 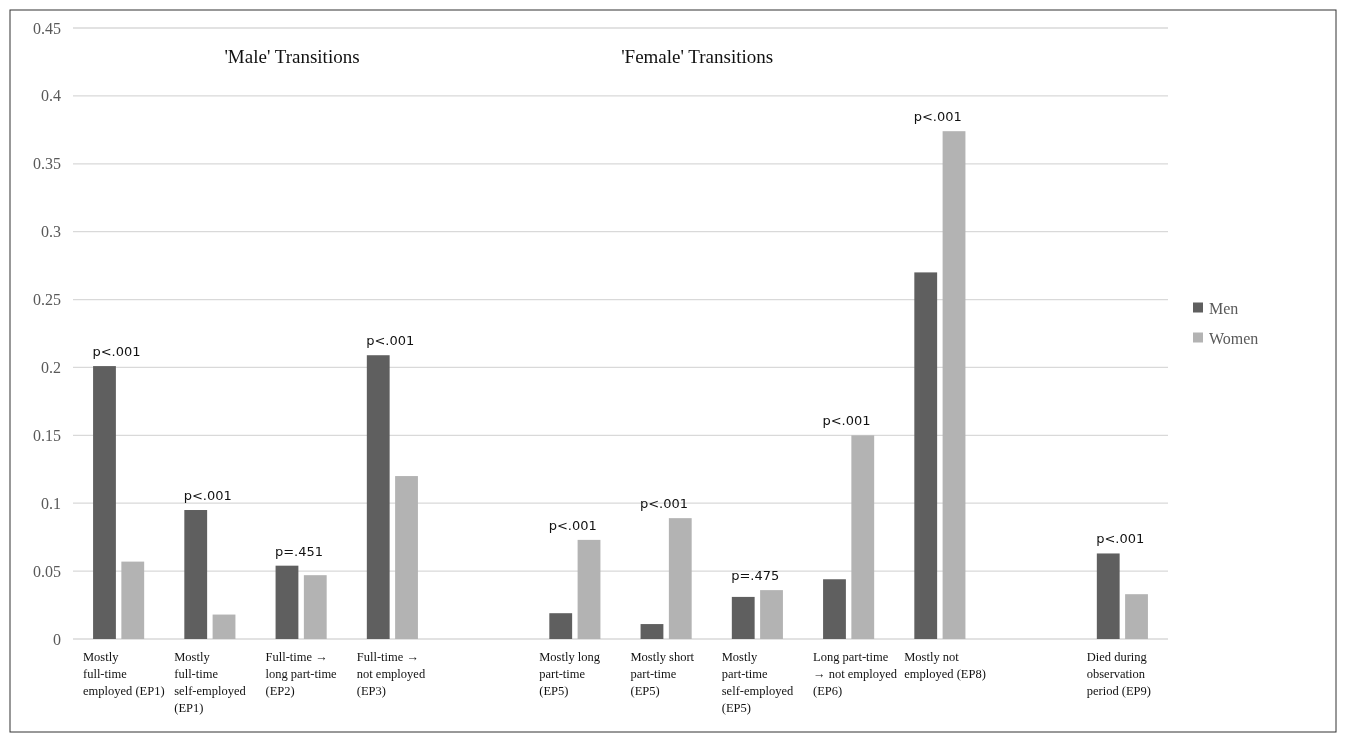 What do you see at coordinates (210, 682) in the screenshot?
I see `x-tick-label: Mostly full-time self-employed (EP1)` at bounding box center [210, 682].